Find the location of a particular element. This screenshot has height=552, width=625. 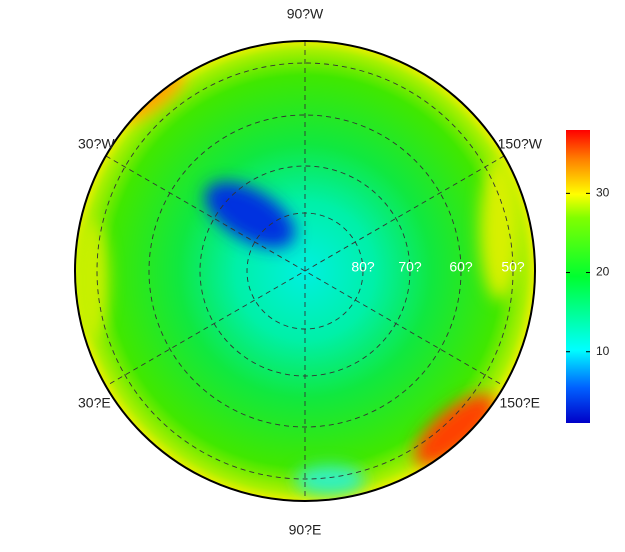

latitude-label: 60? is located at coordinates (461, 267).